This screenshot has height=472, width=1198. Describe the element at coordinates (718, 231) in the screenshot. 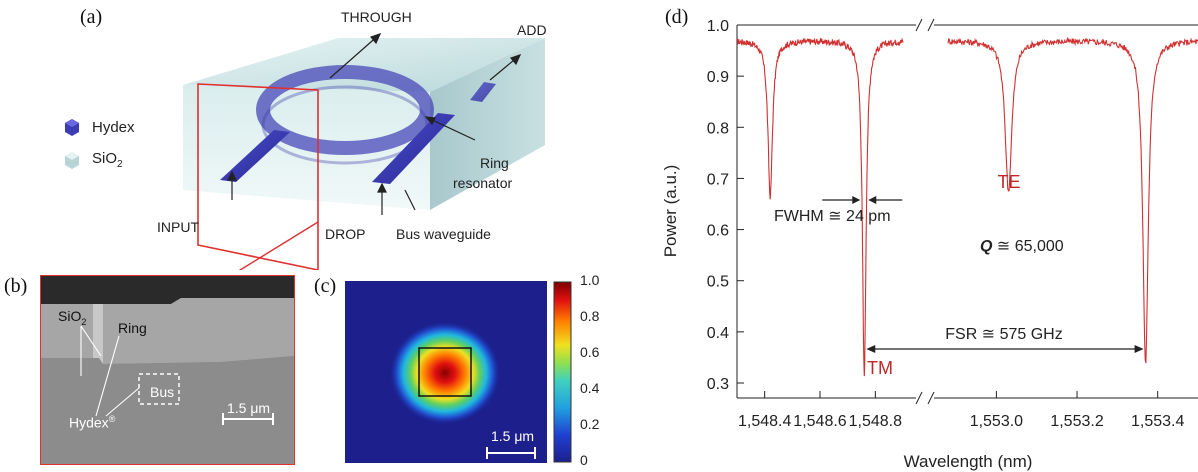

I see `y-tick-label: 0.6` at that location.